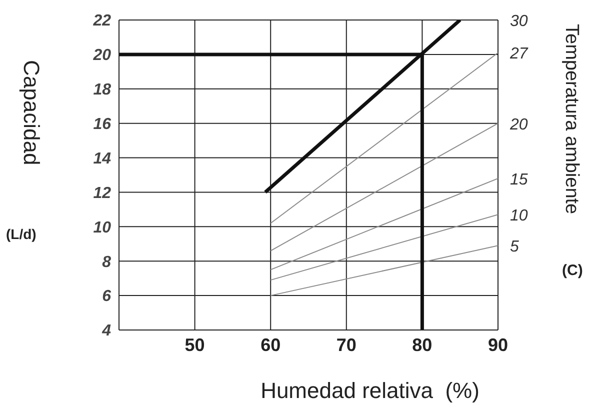 The height and width of the screenshot is (420, 593). Describe the element at coordinates (519, 179) in the screenshot. I see `series-label: 15` at that location.